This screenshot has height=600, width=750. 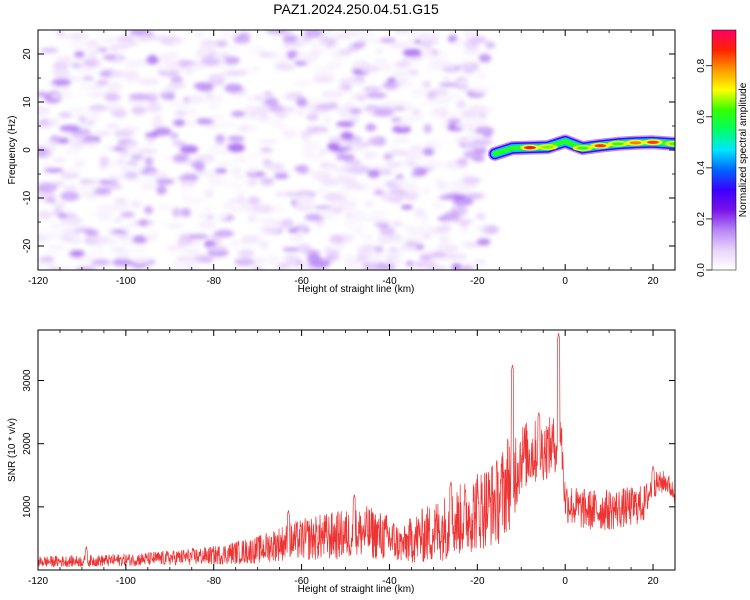 I want to click on spectrogram-xlabel: Height of straight line (km), so click(x=356, y=289).